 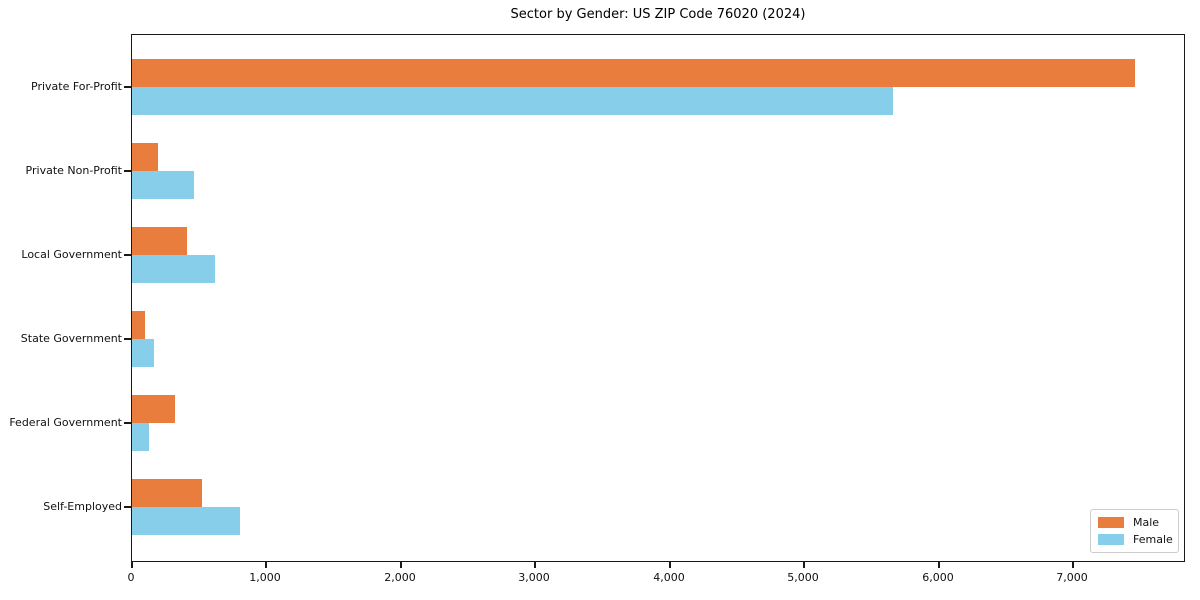 What do you see at coordinates (131, 577) in the screenshot?
I see `x-axis-tick-label: 0` at bounding box center [131, 577].